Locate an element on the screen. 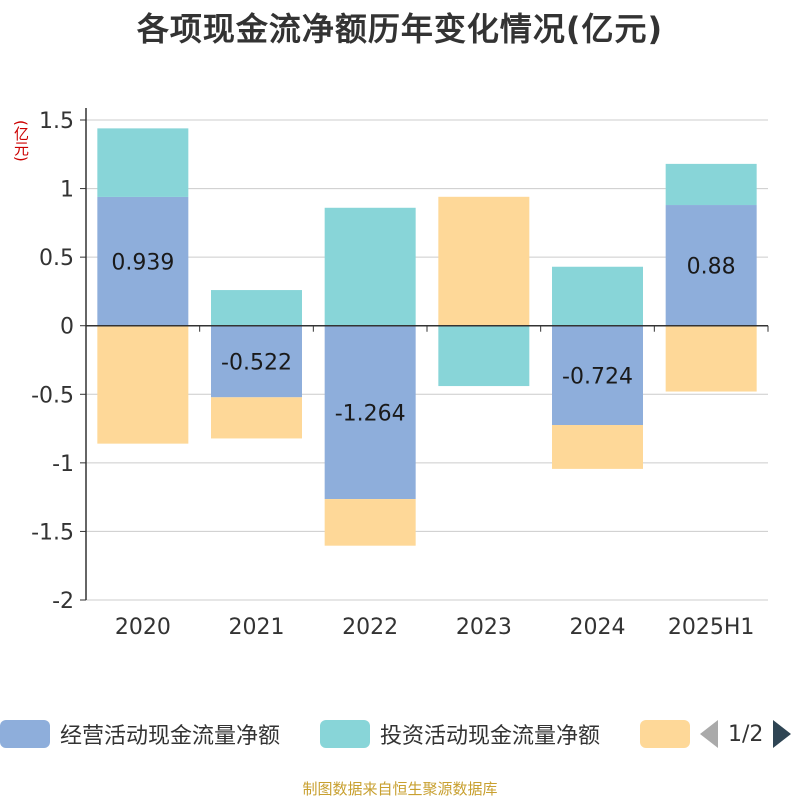 The width and height of the screenshot is (800, 800). data-label-2022: -1.264 is located at coordinates (370, 413).